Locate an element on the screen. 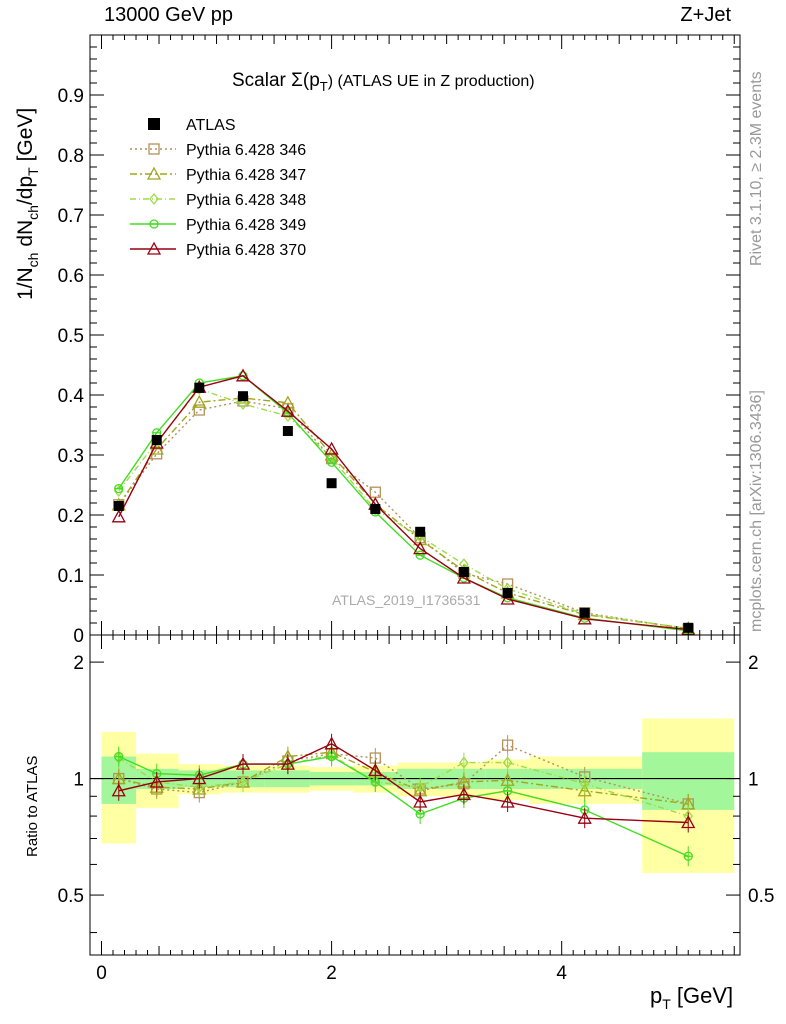 This screenshot has width=786, height=1024. chart-title-main: Scalar Σ(pT) (ATLAS UE in Z production) is located at coordinates (383, 82).